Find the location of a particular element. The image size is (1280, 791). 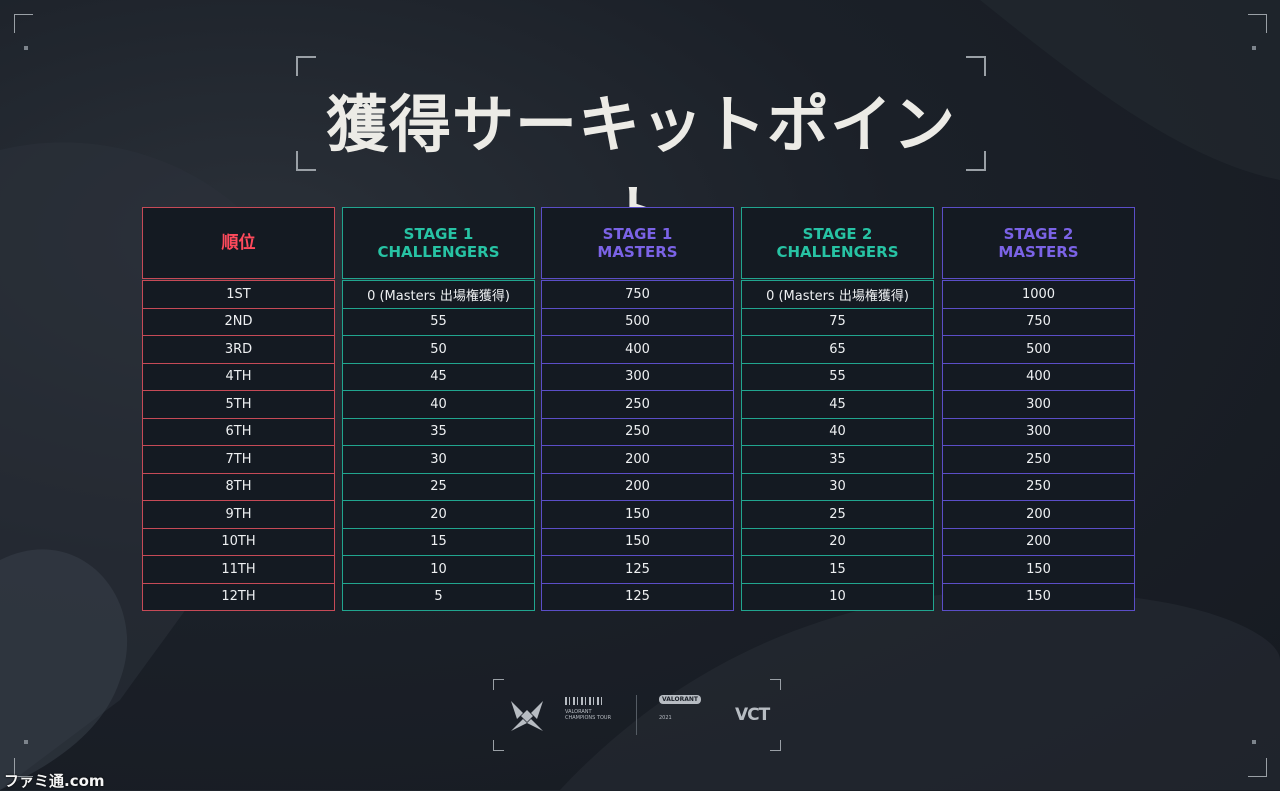

title-bracket-br is located at coordinates (976, 161).